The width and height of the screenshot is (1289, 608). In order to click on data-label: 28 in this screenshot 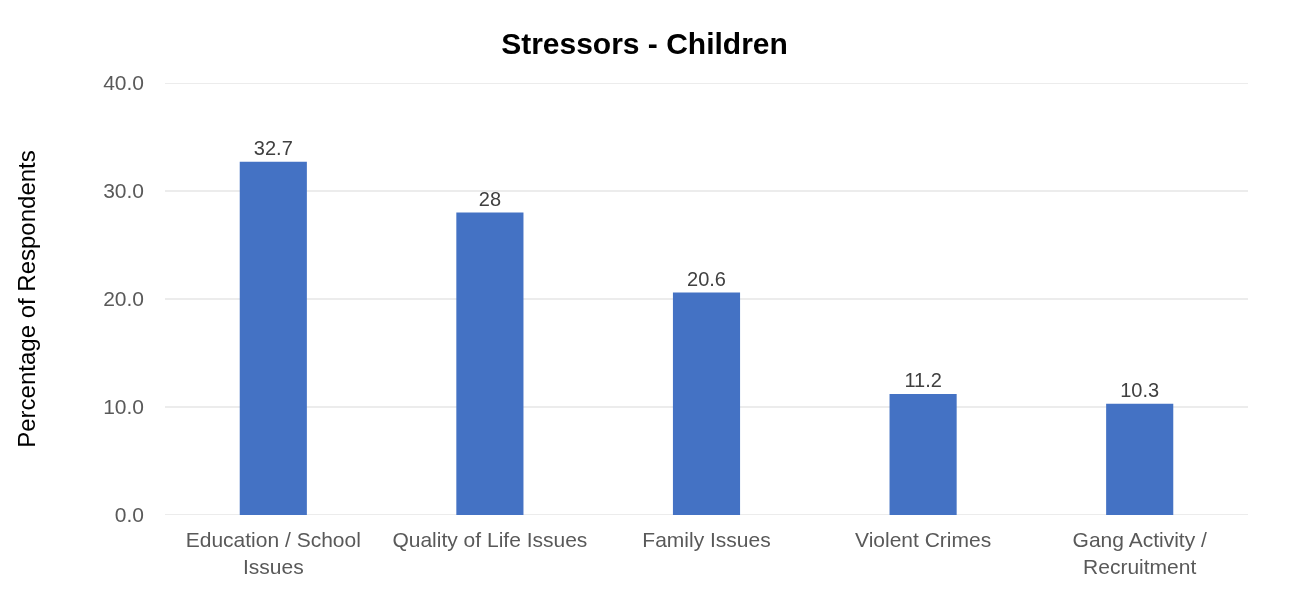, I will do `click(490, 198)`.